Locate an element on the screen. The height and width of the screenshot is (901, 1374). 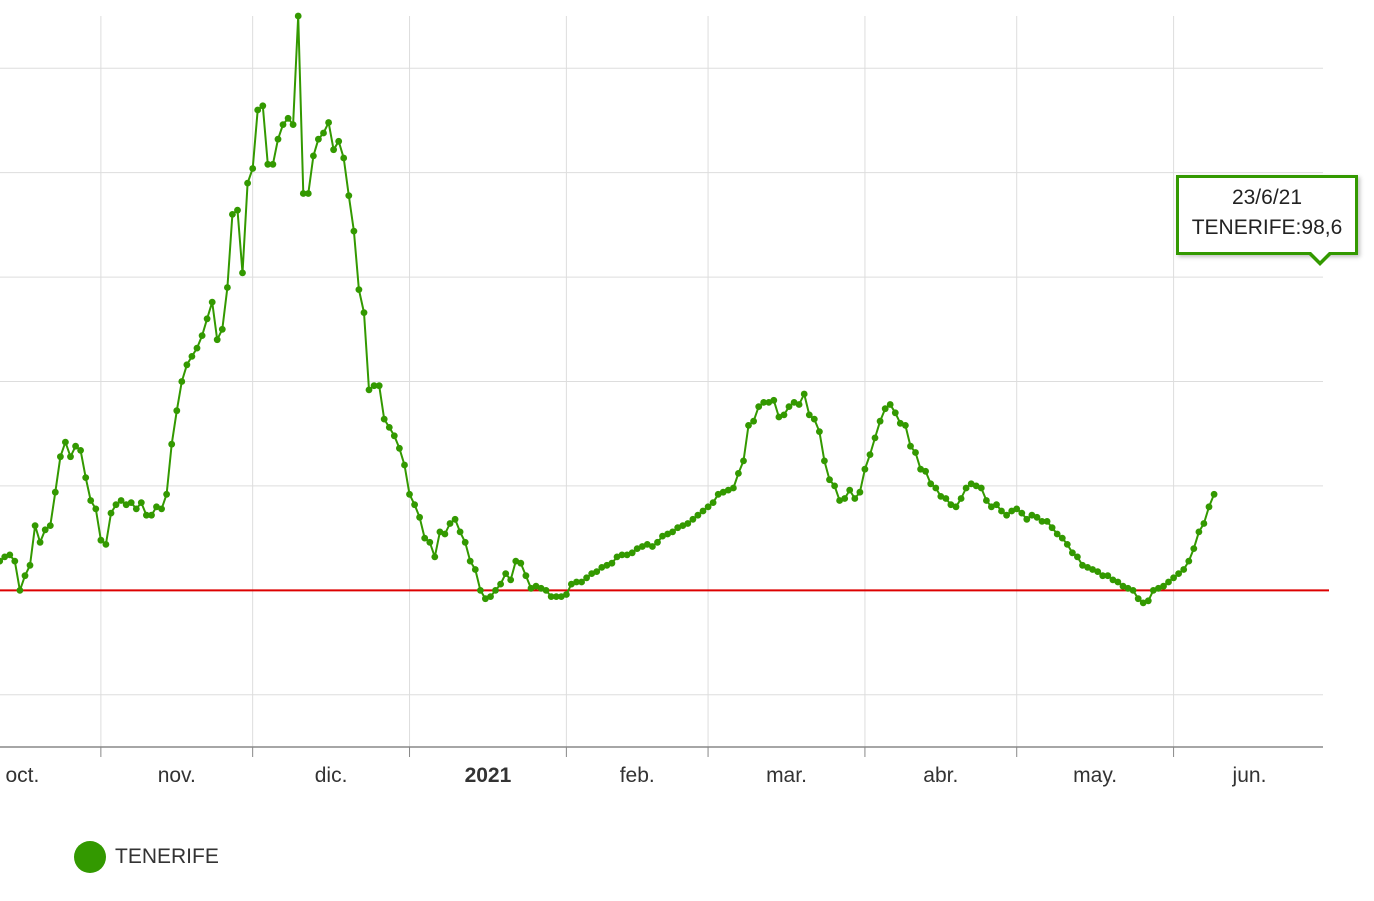
x-tick-label: mar. is located at coordinates (786, 775).